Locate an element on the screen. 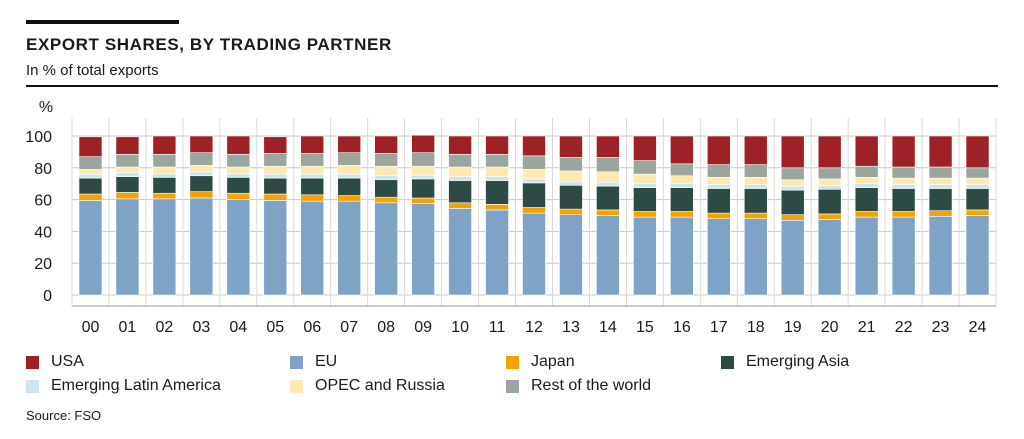  legend-item-opec-and-russia: OPEC and Russia is located at coordinates (367, 386).